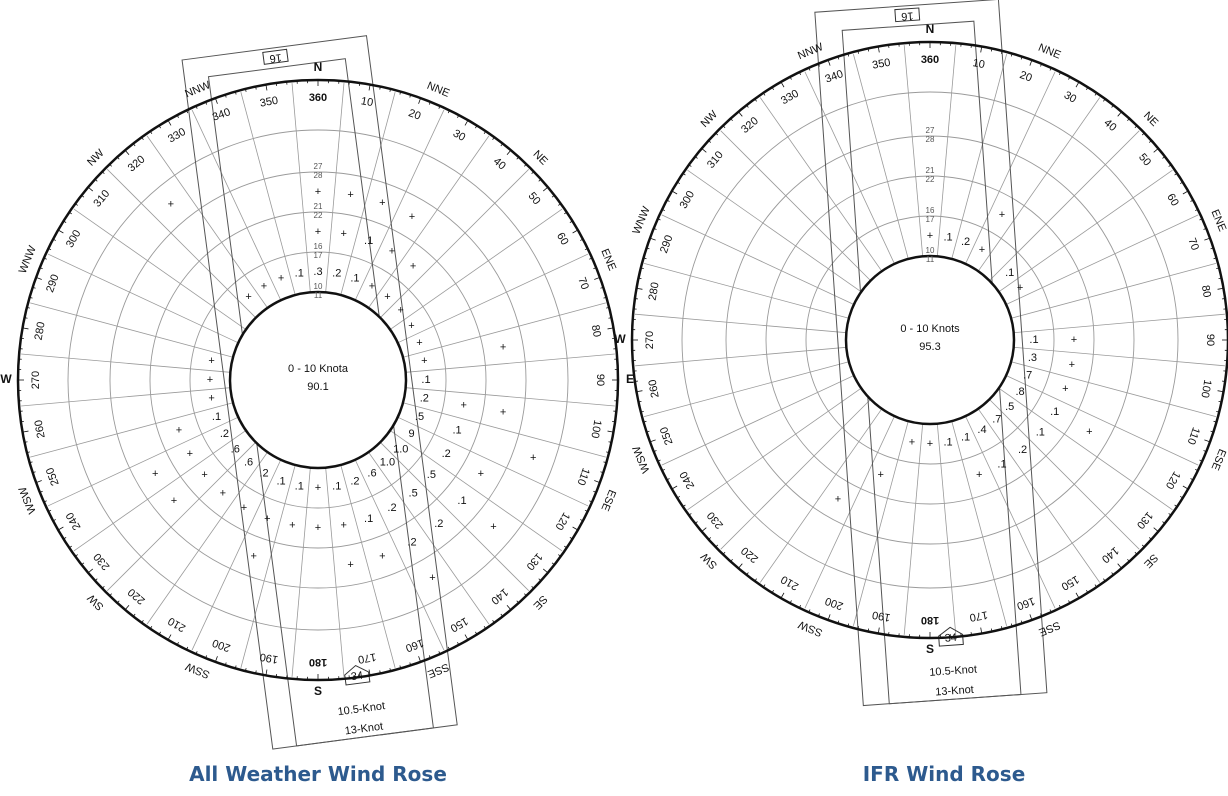  Describe the element at coordinates (930, 329) in the screenshot. I see `calm-label: 0 - 10 Knots` at that location.